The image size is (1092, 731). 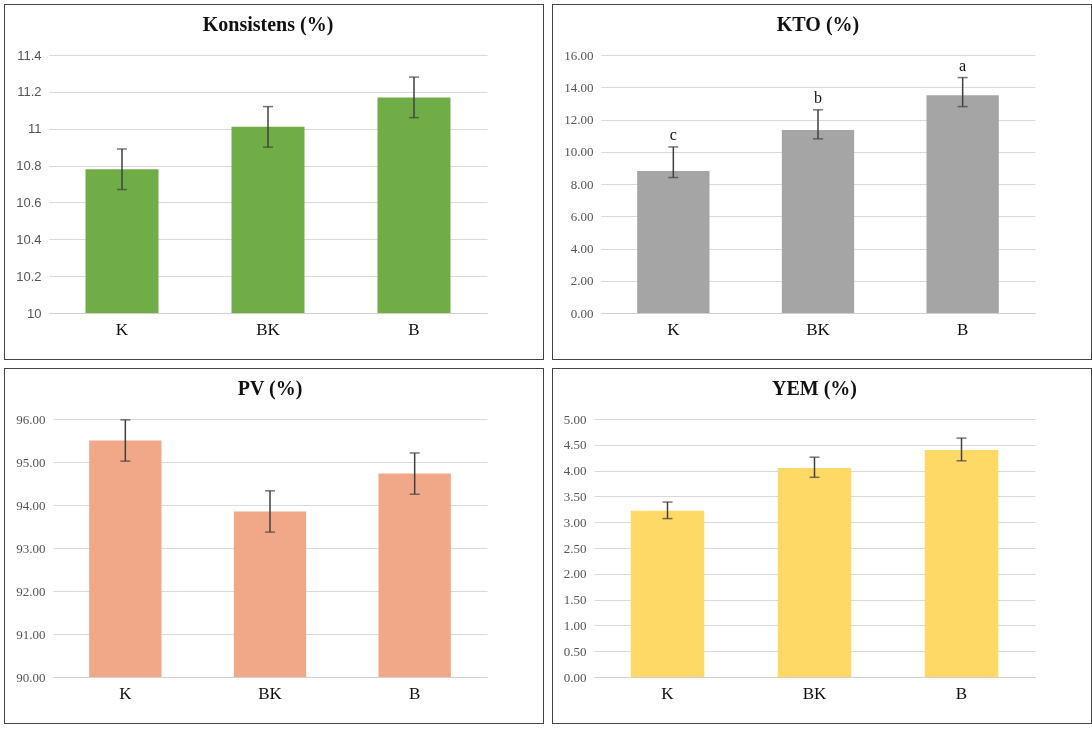 What do you see at coordinates (575, 600) in the screenshot?
I see `y-tick-label: 1.50` at bounding box center [575, 600].